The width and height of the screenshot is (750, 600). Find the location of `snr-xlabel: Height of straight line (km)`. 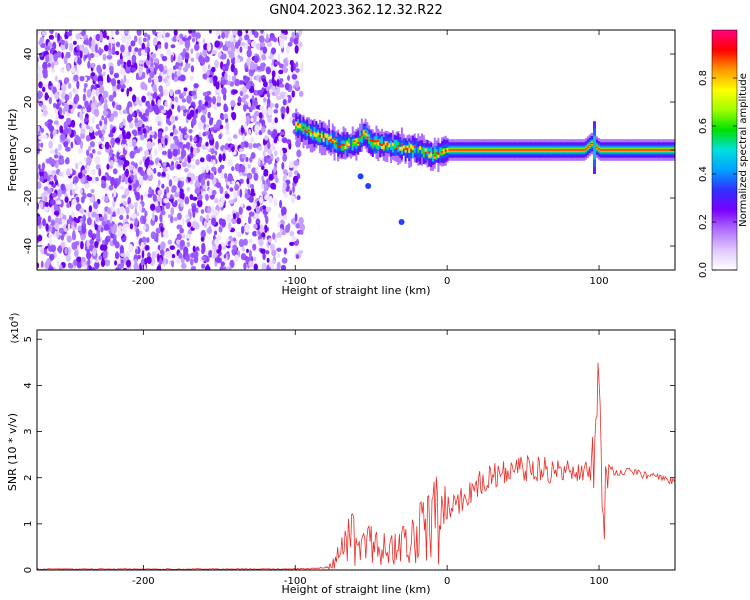

snr-xlabel: Height of straight line (km) is located at coordinates (355, 589).